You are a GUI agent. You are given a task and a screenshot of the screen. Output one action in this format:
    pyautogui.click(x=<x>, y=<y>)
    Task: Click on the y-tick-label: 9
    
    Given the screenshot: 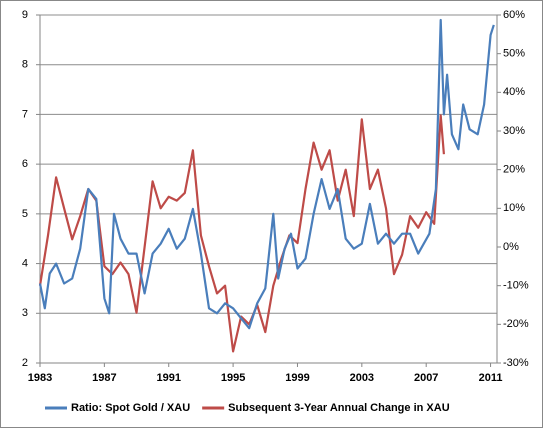 What is the action you would take?
    pyautogui.click(x=25, y=15)
    